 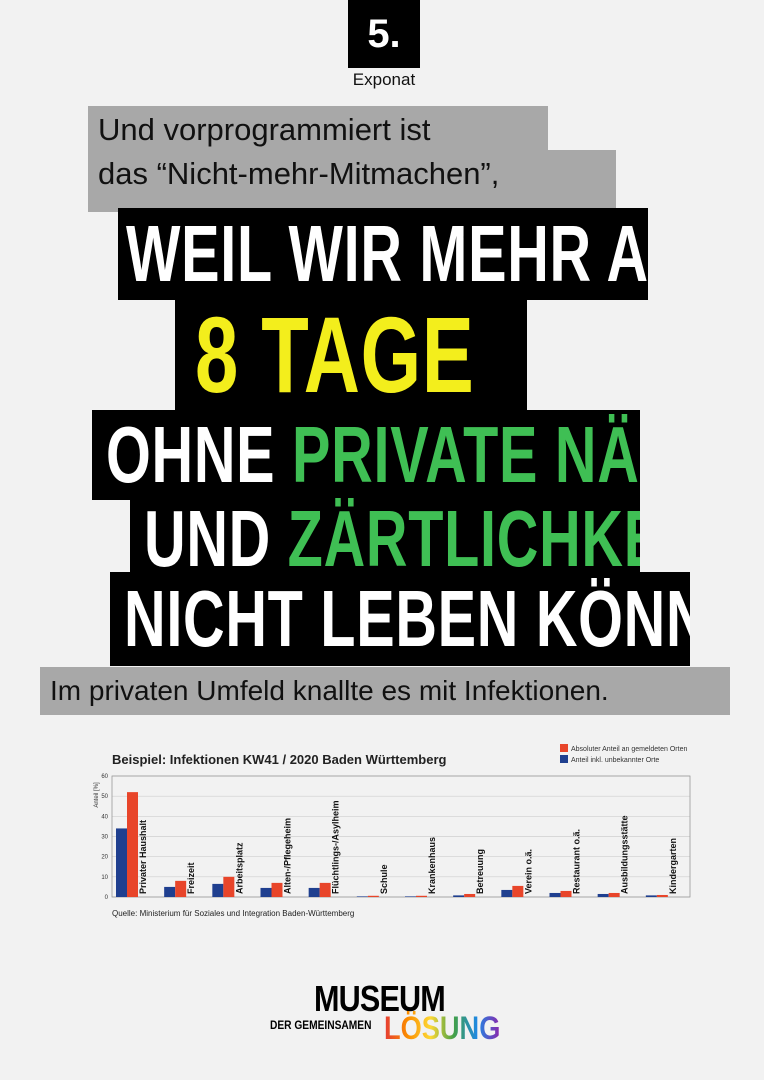 I want to click on x-tick-label: Betreuung, so click(x=480, y=871).